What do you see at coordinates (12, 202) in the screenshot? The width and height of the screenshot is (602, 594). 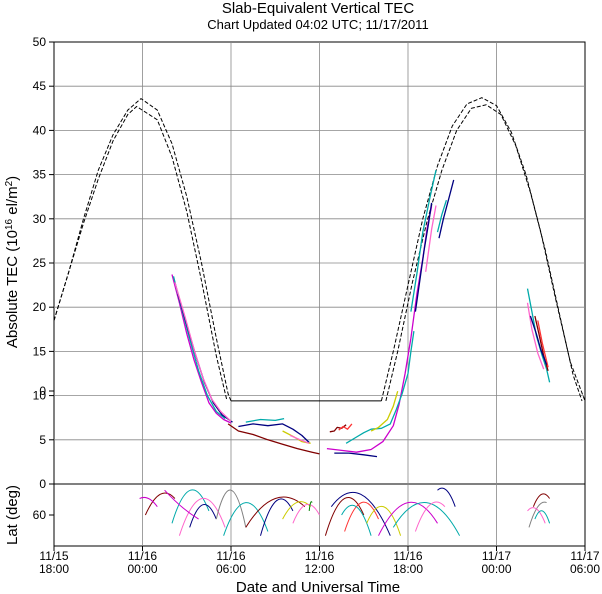 I see `y-axis-label-unit: el/m` at bounding box center [12, 202].